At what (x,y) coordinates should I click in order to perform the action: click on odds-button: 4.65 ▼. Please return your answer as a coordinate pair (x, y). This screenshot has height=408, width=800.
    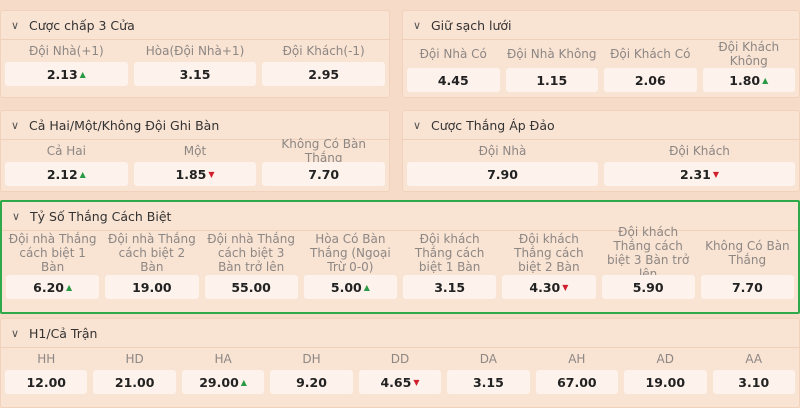
    Looking at the image, I should click on (400, 382).